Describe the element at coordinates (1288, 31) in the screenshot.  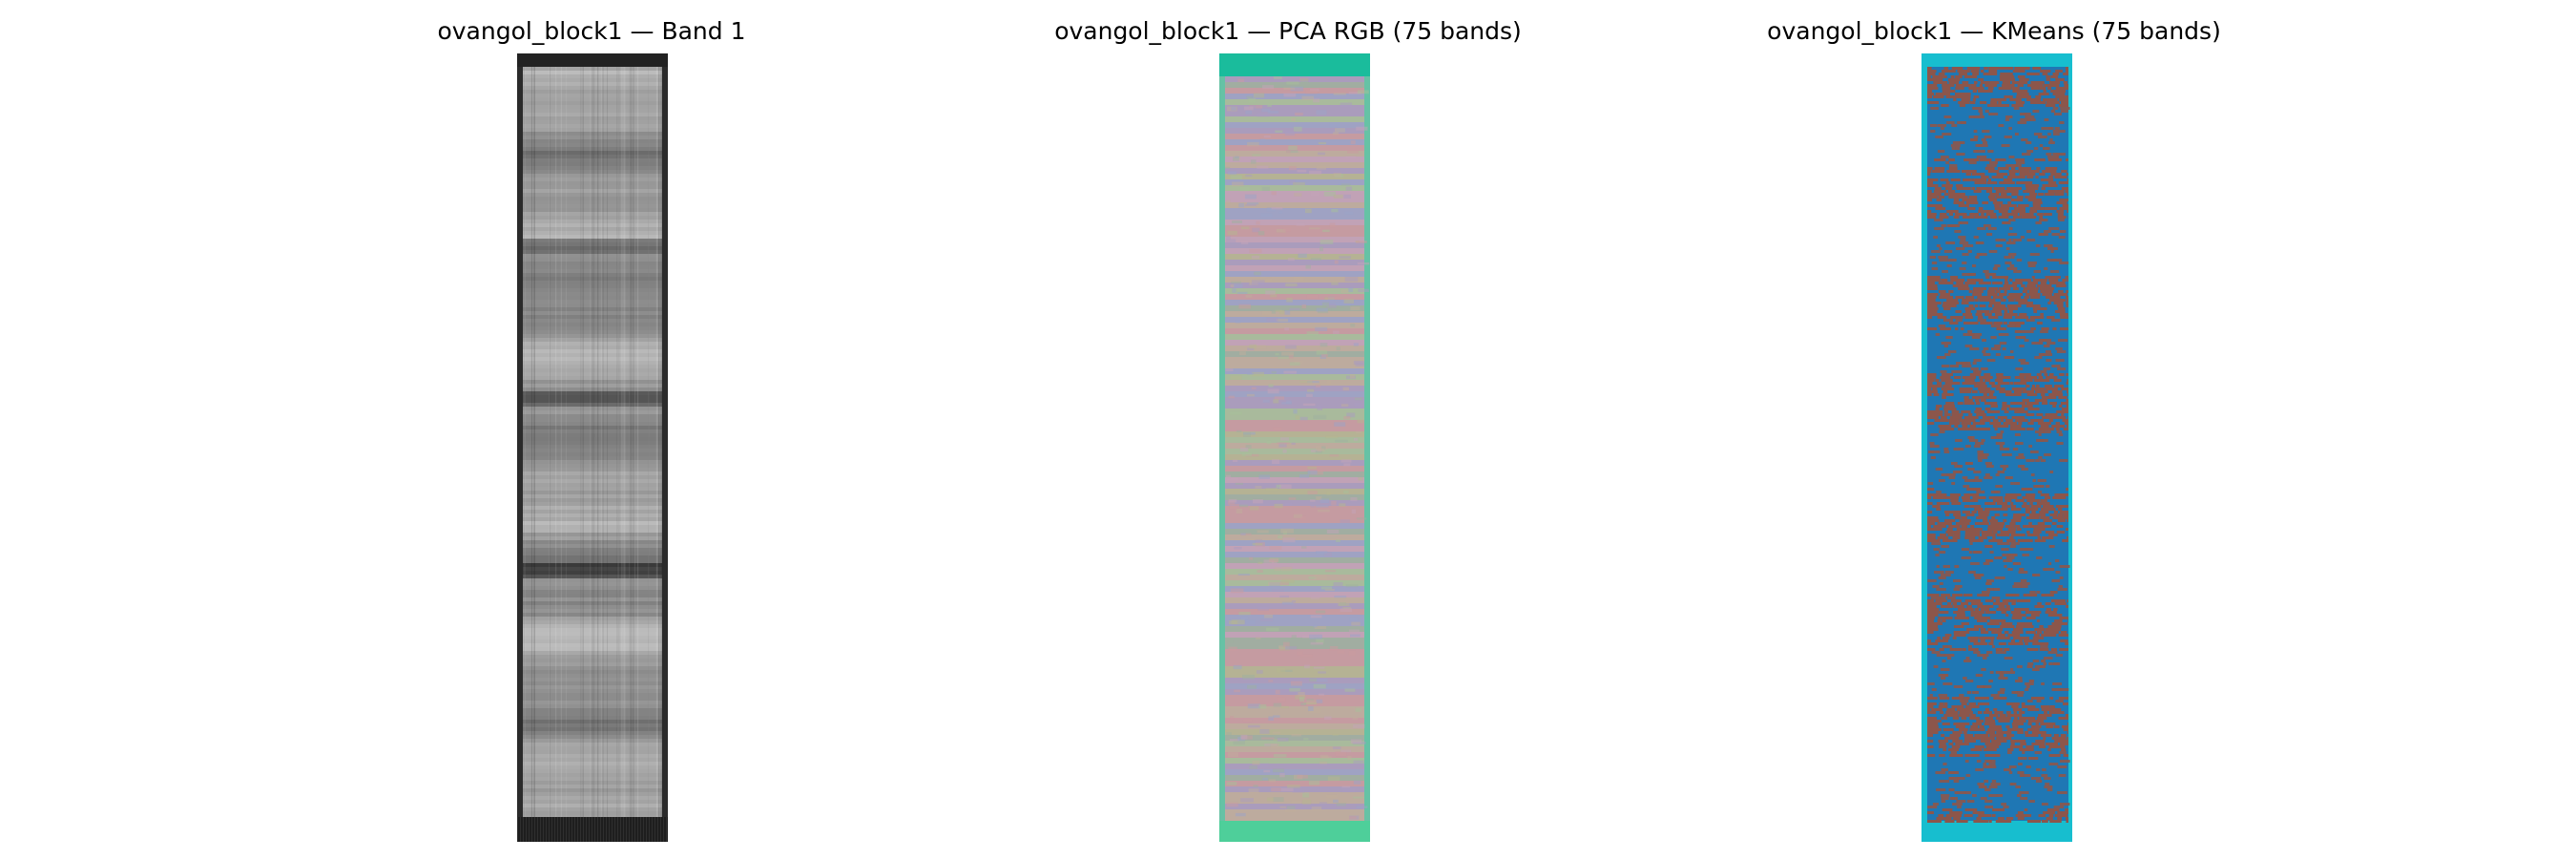
I see `panel-title-pca: ovangol_block1 — PCA RGB (75 bands)` at that location.